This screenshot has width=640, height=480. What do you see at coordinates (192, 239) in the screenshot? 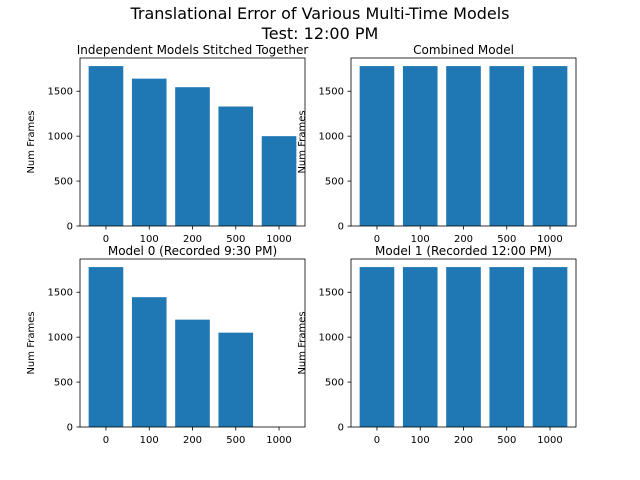
I see `xtick-label-0-2: 200` at bounding box center [192, 239].